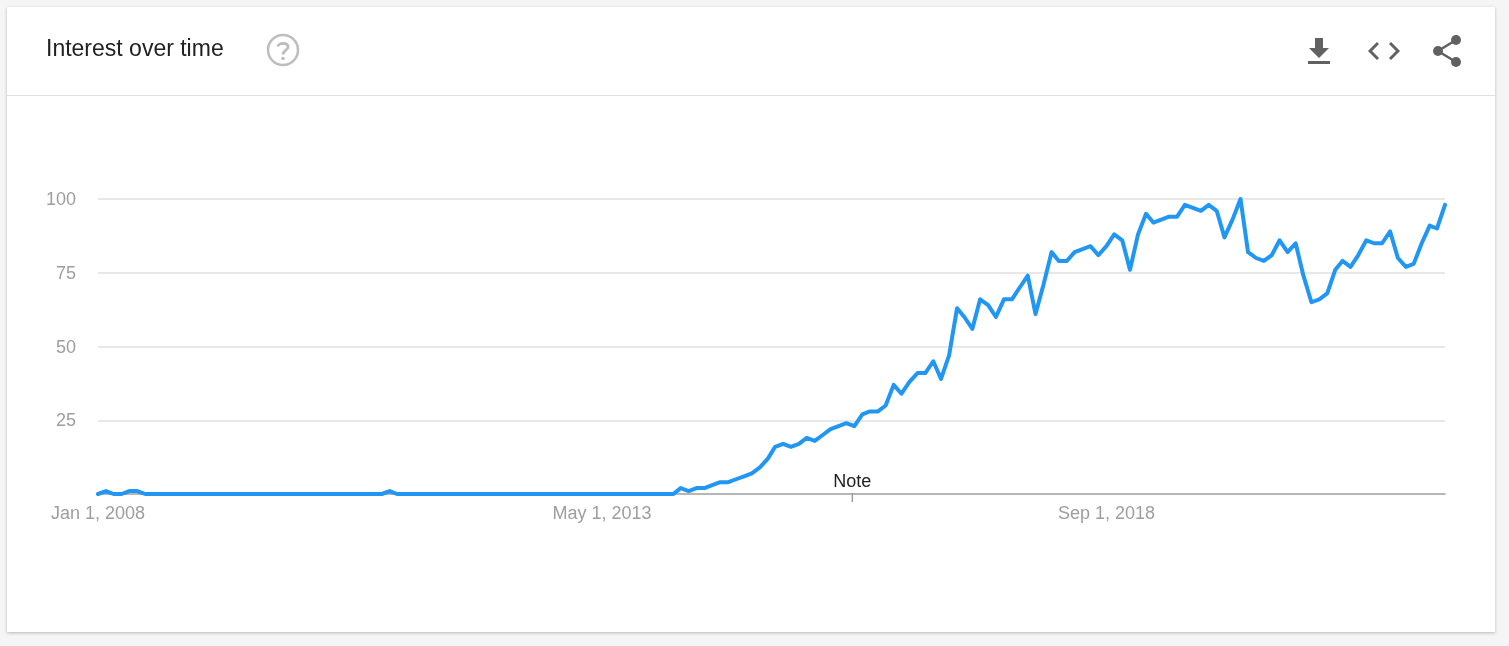  I want to click on x-tick-label: May 1, 2013, so click(602, 513).